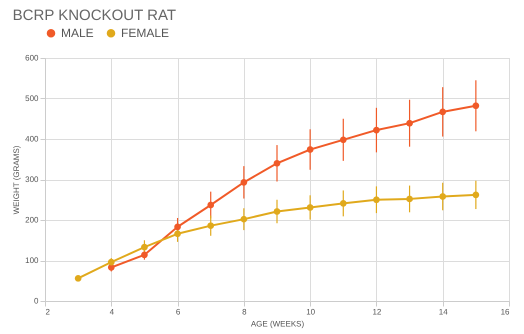  What do you see at coordinates (48, 312) in the screenshot?
I see `x-tick-label: 2` at bounding box center [48, 312].